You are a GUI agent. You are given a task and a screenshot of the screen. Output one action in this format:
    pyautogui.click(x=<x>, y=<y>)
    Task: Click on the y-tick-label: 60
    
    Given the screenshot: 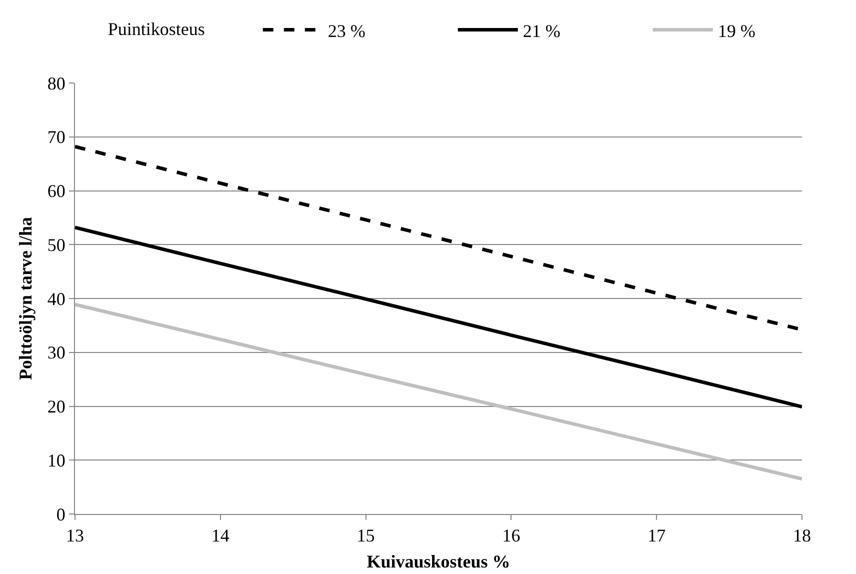 What is the action you would take?
    pyautogui.click(x=56, y=191)
    